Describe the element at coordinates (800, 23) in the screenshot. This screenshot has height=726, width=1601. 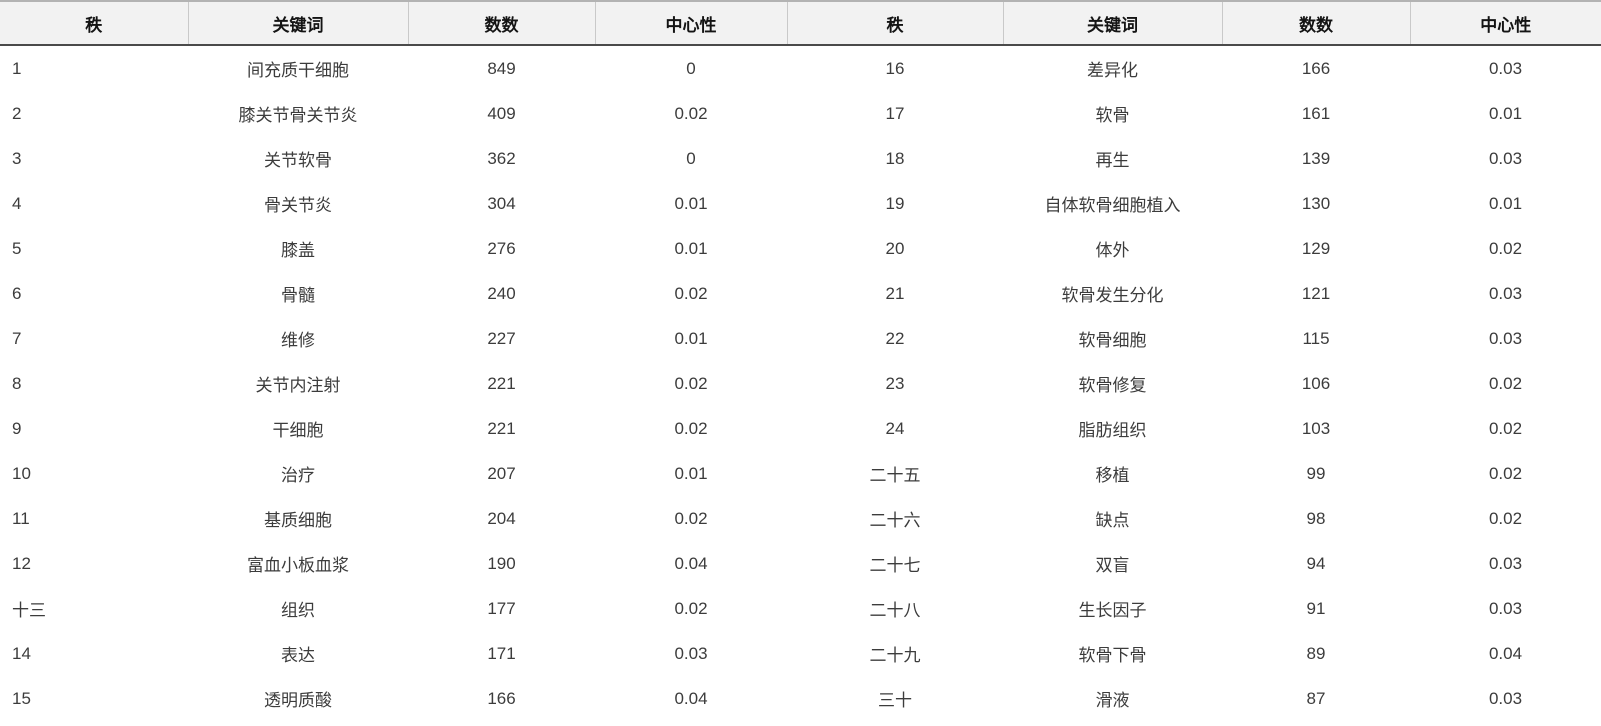
I see `header-row: 秩 关键词 数数 中心性 秩 关键词 数数 中心性` at that location.